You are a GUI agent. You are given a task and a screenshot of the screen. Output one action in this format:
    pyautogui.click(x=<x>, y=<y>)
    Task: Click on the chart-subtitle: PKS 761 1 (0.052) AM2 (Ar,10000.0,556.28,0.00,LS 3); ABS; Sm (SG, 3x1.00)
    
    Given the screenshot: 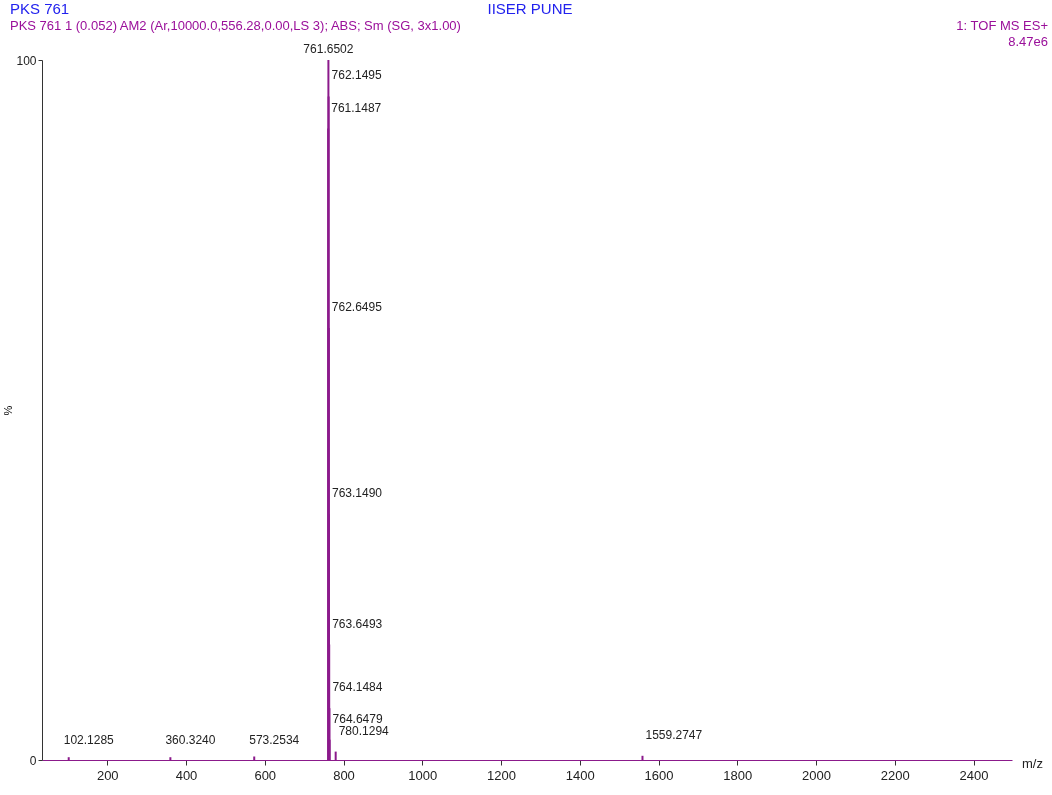 What is the action you would take?
    pyautogui.click(x=235, y=25)
    